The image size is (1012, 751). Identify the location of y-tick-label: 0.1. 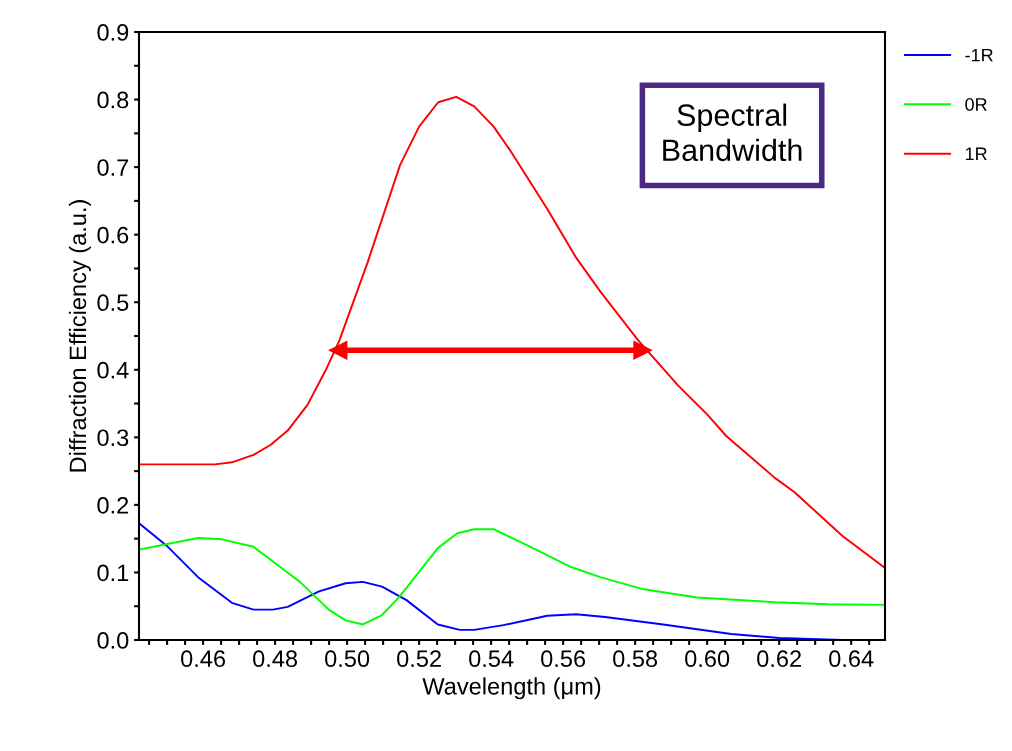
(113, 573).